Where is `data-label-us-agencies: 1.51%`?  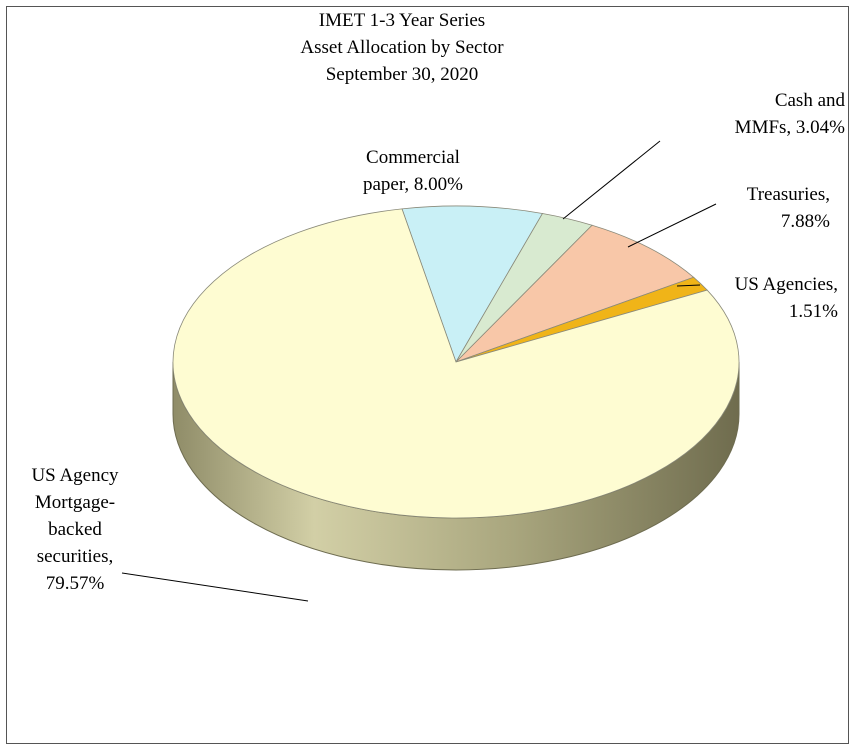 data-label-us-agencies: 1.51% is located at coordinates (813, 311).